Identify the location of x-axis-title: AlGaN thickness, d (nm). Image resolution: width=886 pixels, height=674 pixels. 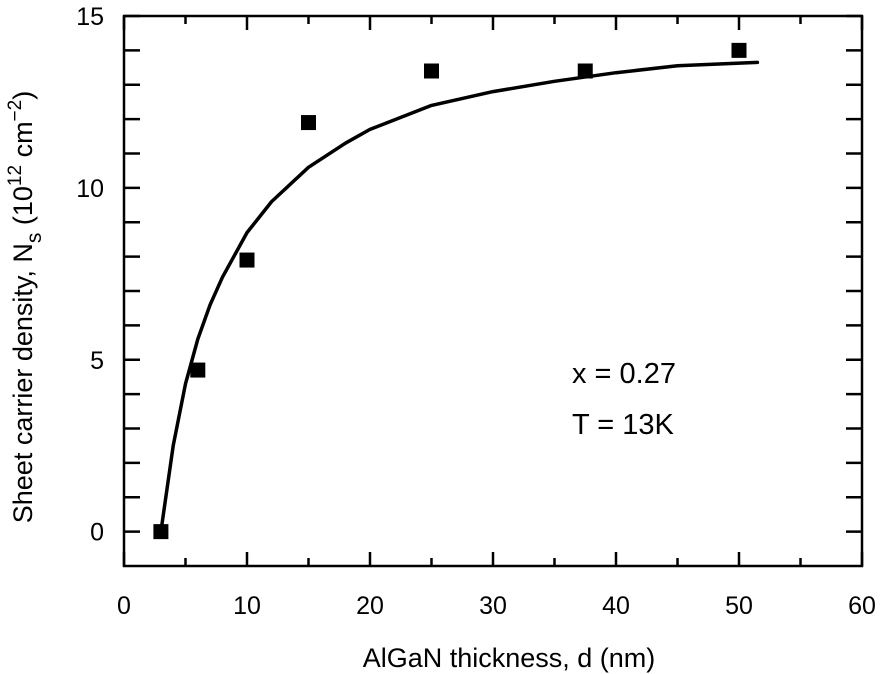
(509, 658).